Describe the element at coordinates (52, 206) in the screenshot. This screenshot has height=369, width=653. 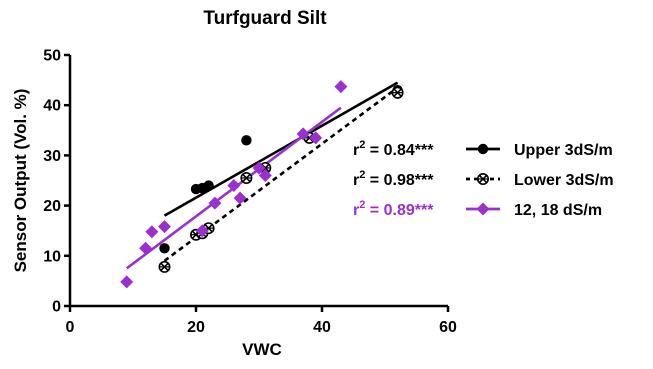
I see `y-tick-label: 20` at that location.